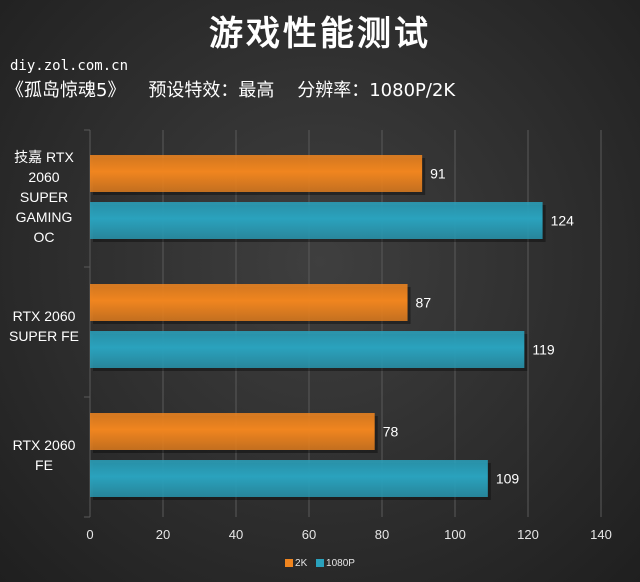 This screenshot has height=582, width=640. What do you see at coordinates (69, 66) in the screenshot?
I see `source-site: diy.zol.com.cn` at bounding box center [69, 66].